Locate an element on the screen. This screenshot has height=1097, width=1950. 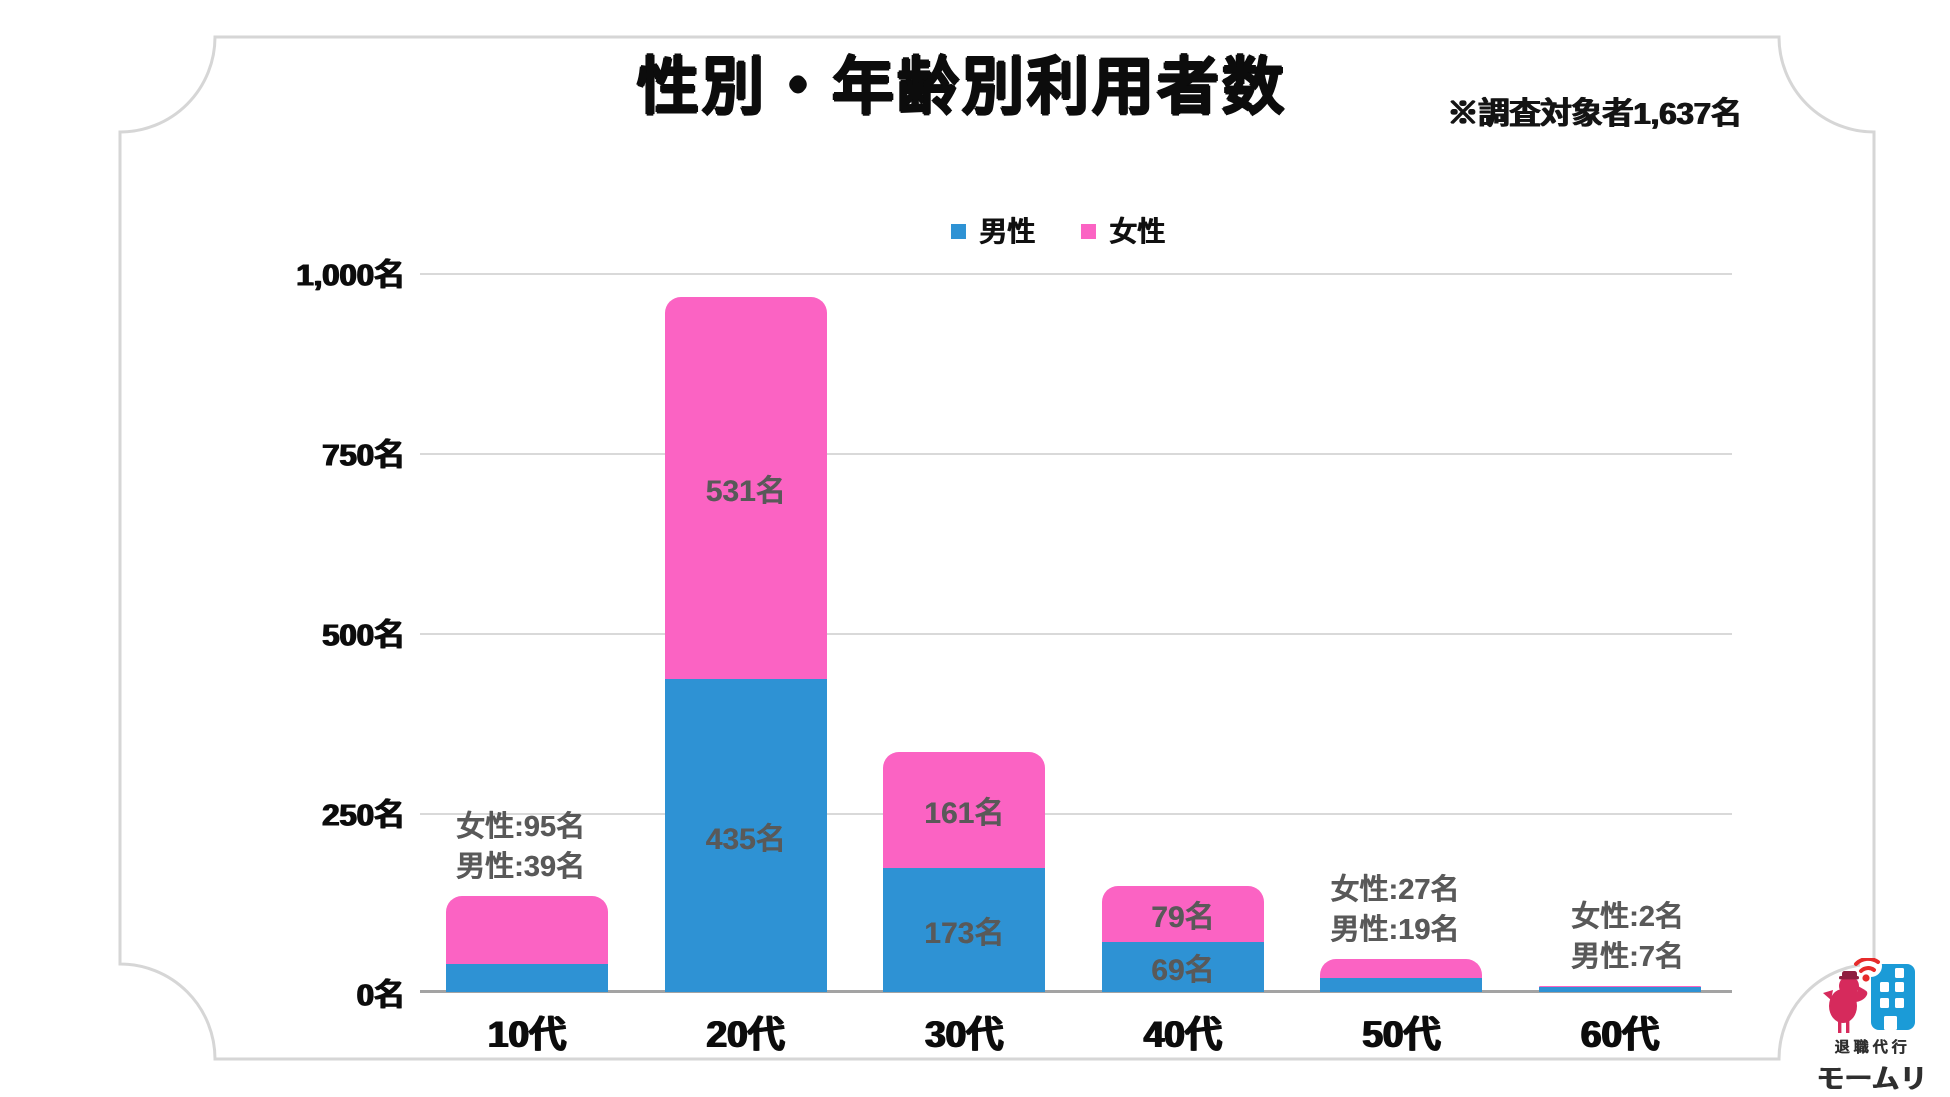
y-tick: 500名 is located at coordinates (363, 635).